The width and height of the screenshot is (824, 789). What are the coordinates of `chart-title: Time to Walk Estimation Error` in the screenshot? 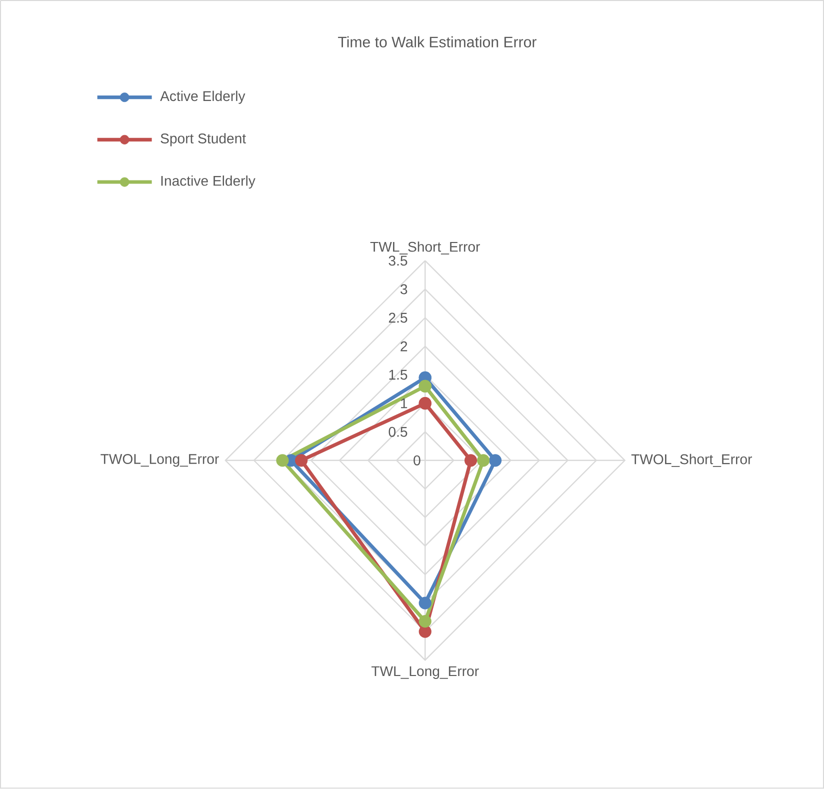 It's located at (437, 42).